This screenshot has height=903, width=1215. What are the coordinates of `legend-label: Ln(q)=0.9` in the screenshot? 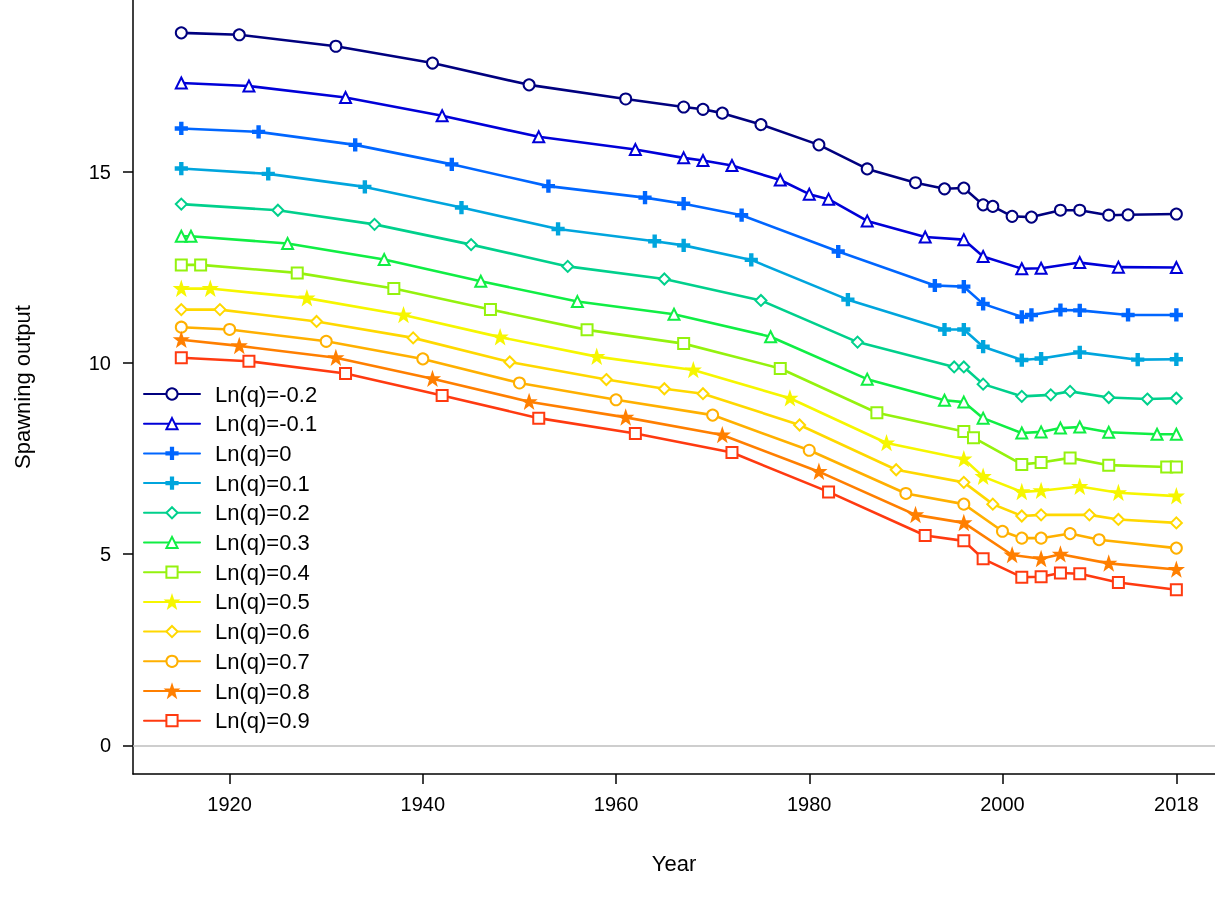 It's located at (262, 721).